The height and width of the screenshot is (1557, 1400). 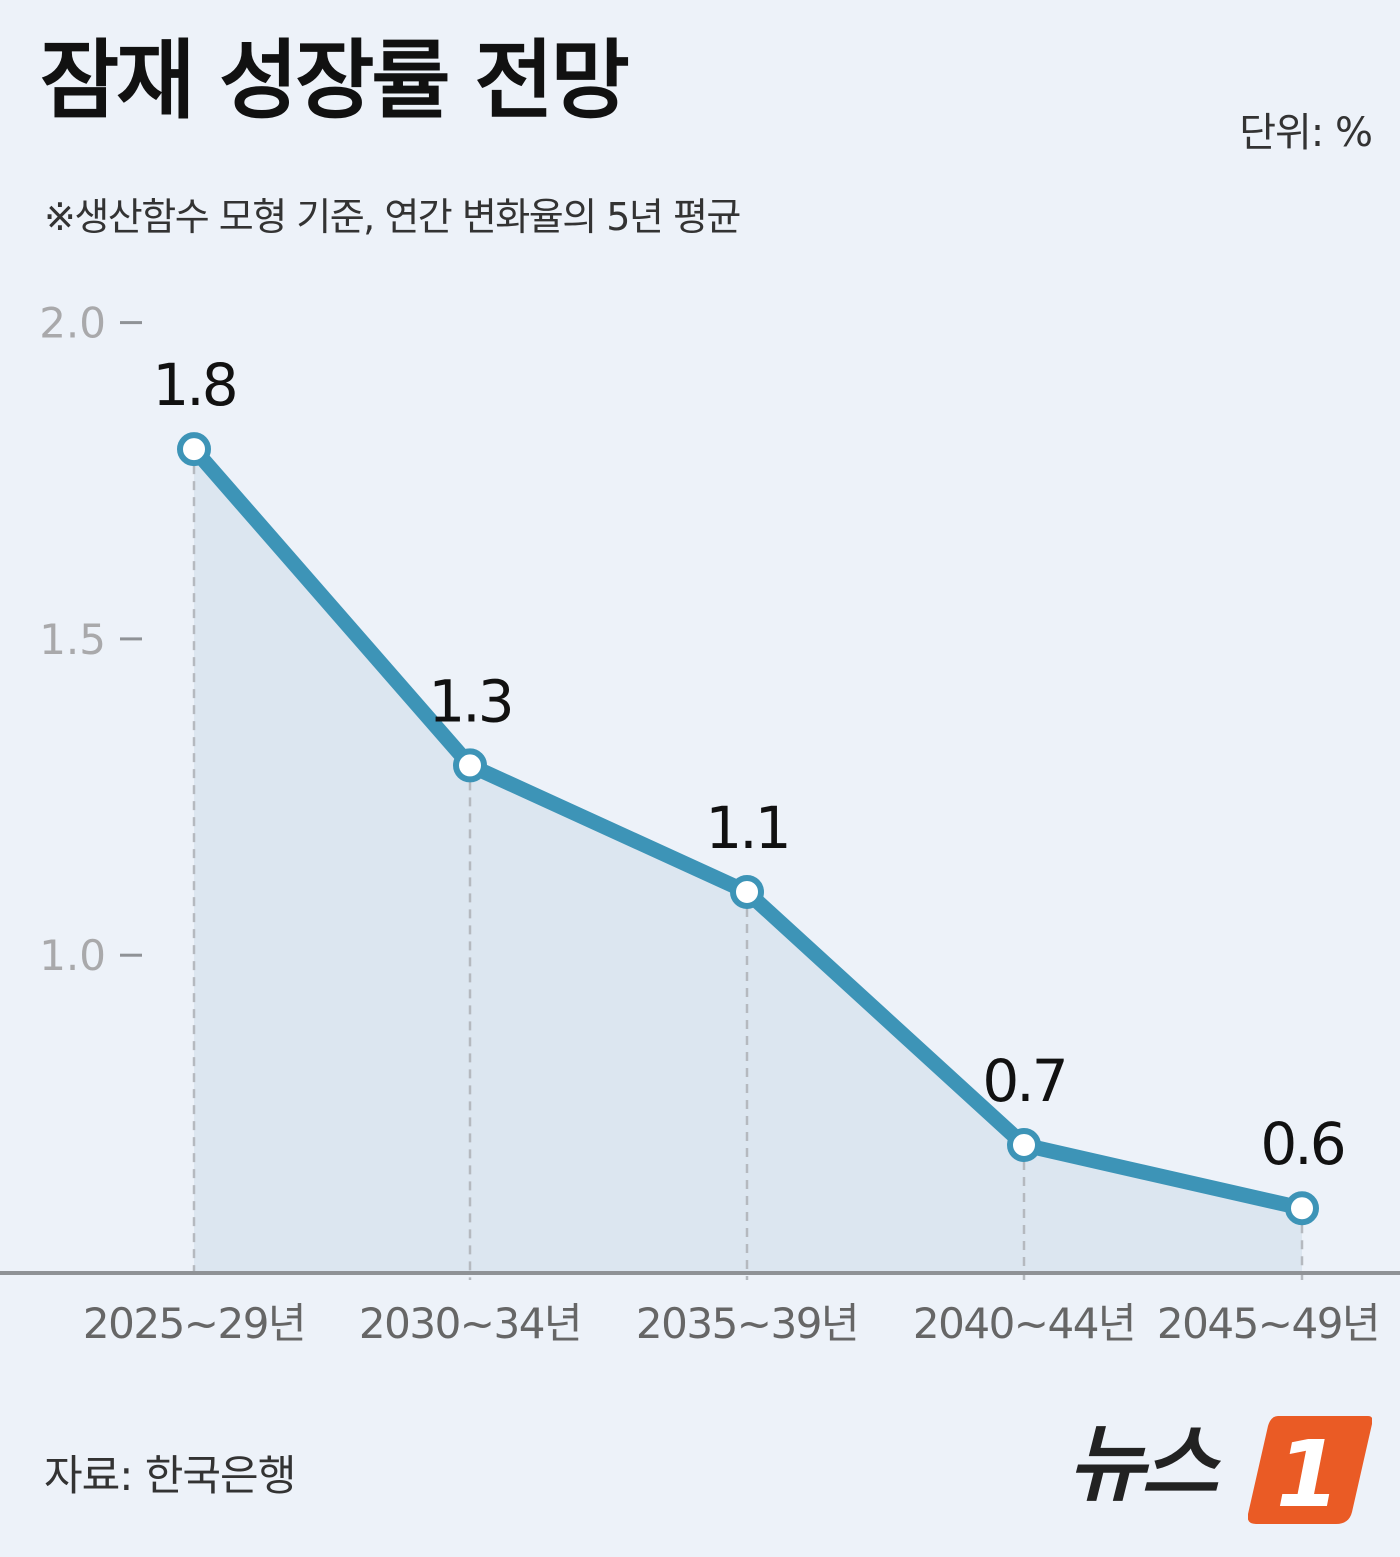 I want to click on logo-mark-icon: 1, so click(x=1310, y=1470).